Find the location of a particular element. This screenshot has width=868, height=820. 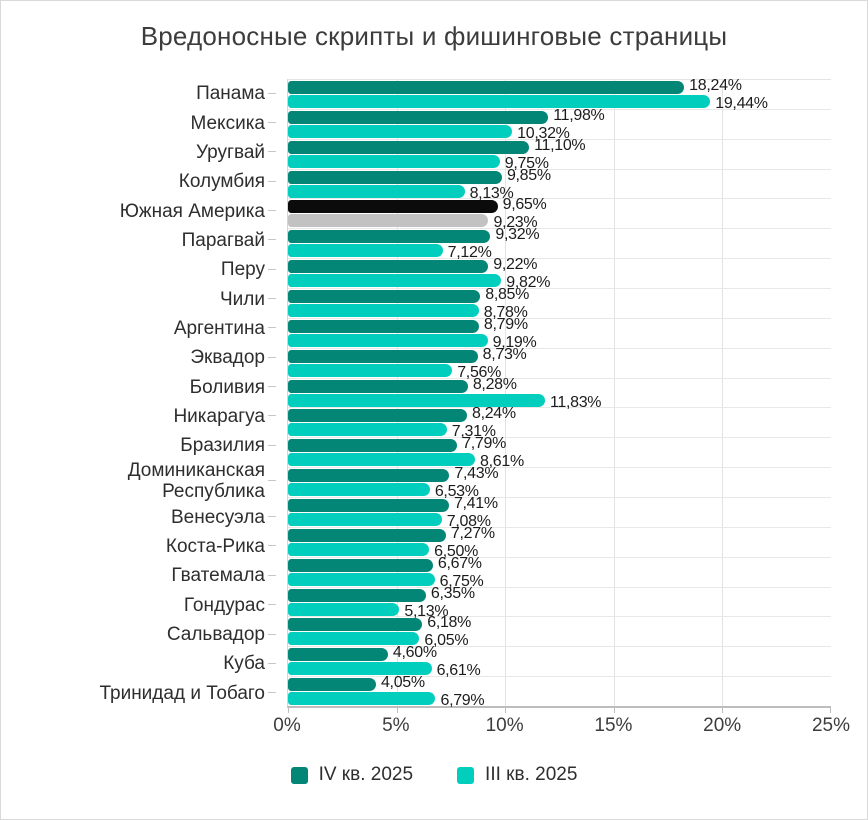

value-label-q4: 9,22% is located at coordinates (515, 265).